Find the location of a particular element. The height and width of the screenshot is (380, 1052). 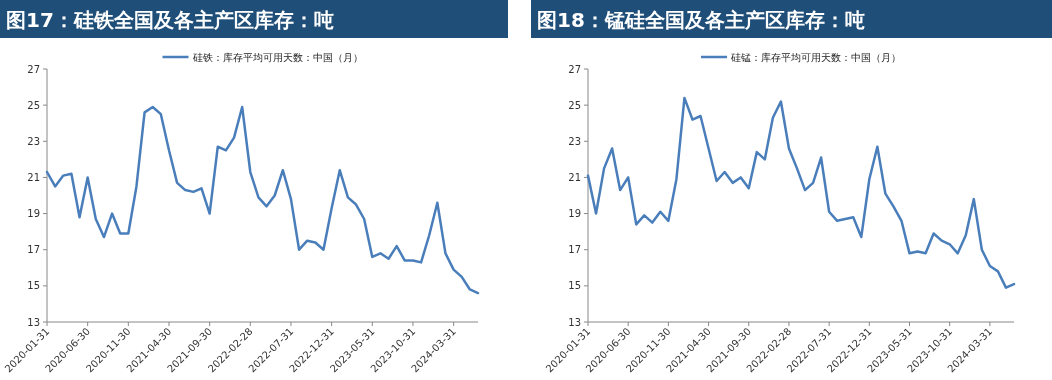

legend-label: 硅铁：库存平均可用天数：中国（月） is located at coordinates (277, 57).